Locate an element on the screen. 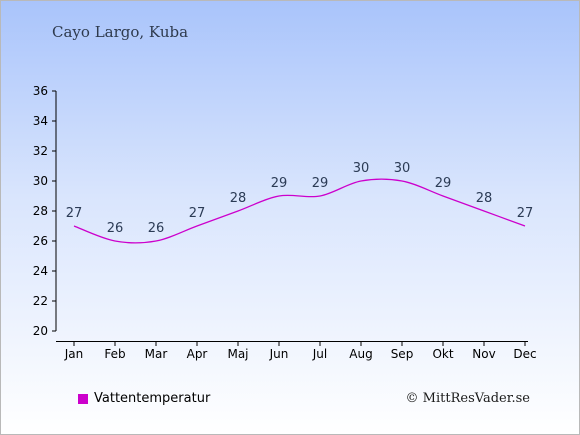 The width and height of the screenshot is (580, 435). x-tick-label: Mar is located at coordinates (156, 354).